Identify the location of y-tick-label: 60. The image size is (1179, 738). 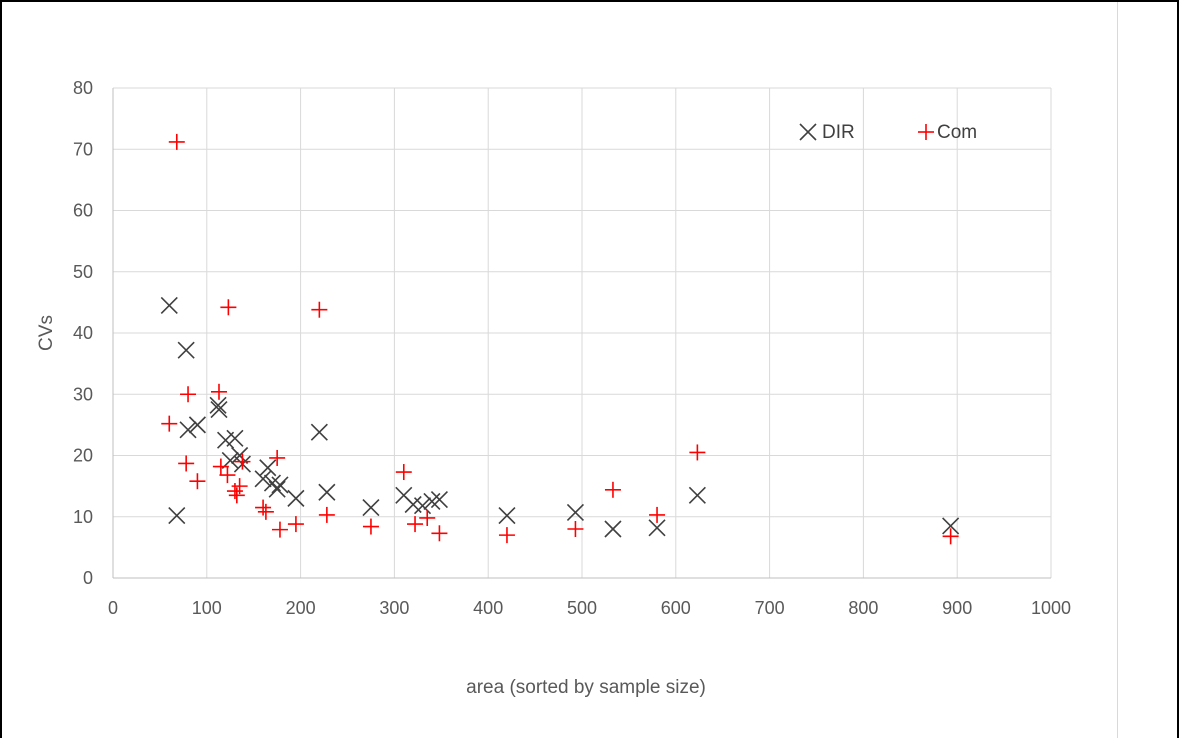
(83, 211).